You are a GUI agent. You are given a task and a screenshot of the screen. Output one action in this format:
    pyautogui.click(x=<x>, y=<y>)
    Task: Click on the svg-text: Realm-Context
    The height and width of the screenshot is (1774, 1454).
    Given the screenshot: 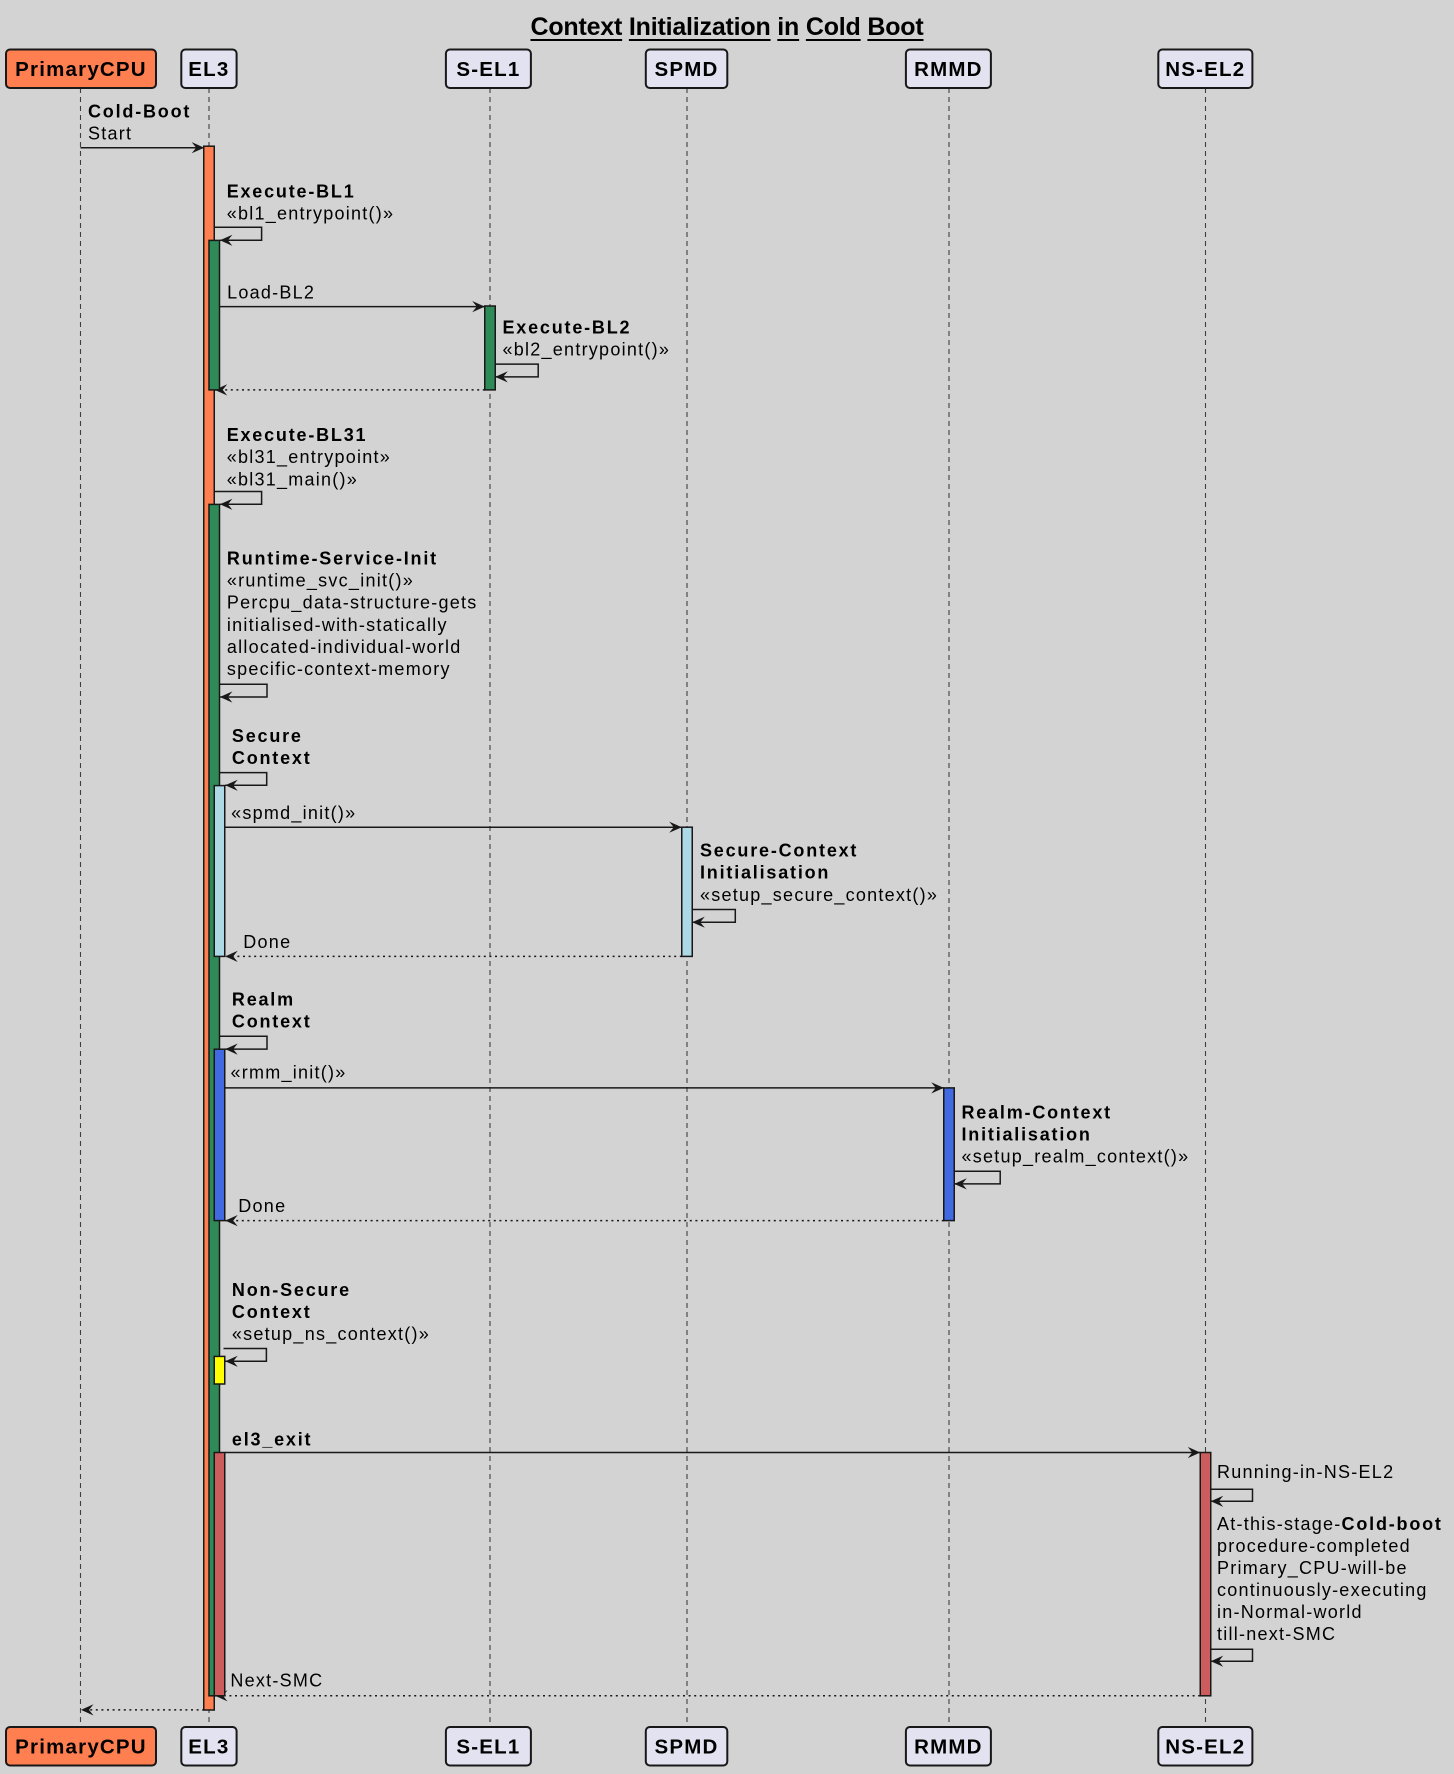 What is the action you would take?
    pyautogui.click(x=1037, y=1113)
    